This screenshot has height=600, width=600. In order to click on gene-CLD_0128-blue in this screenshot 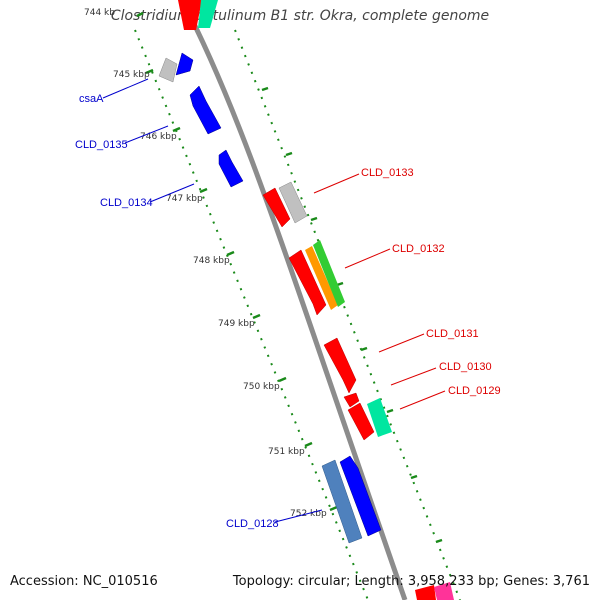, I will do `click(360, 496)`.